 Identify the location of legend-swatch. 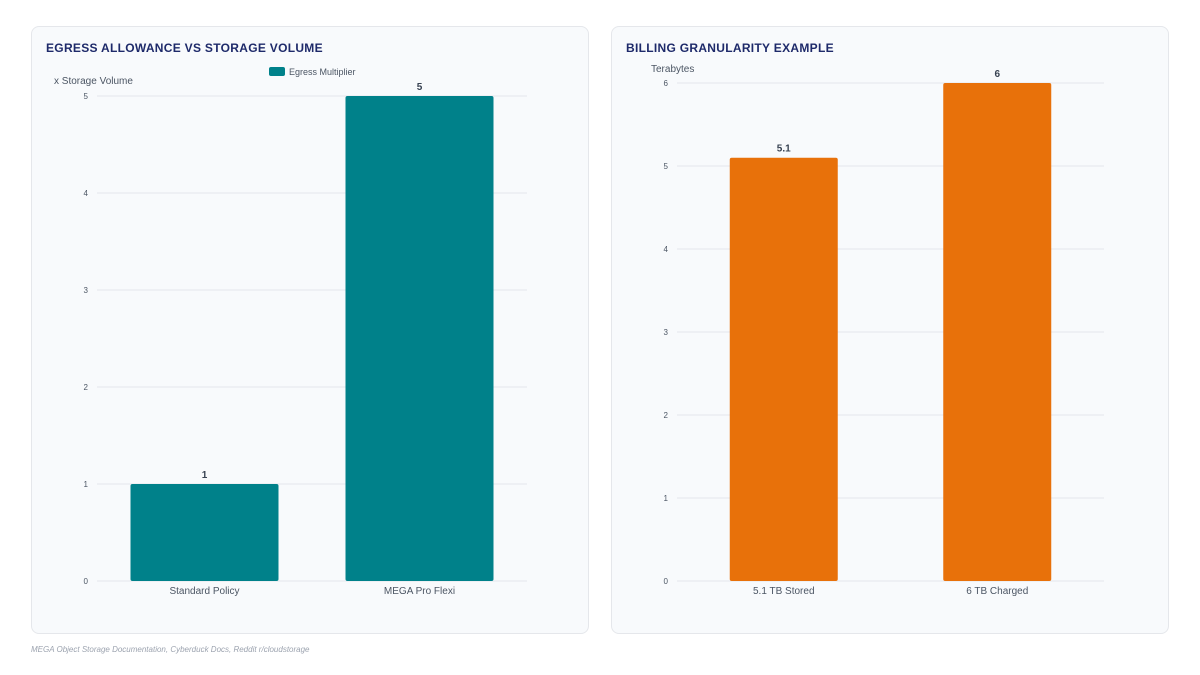
(277, 71).